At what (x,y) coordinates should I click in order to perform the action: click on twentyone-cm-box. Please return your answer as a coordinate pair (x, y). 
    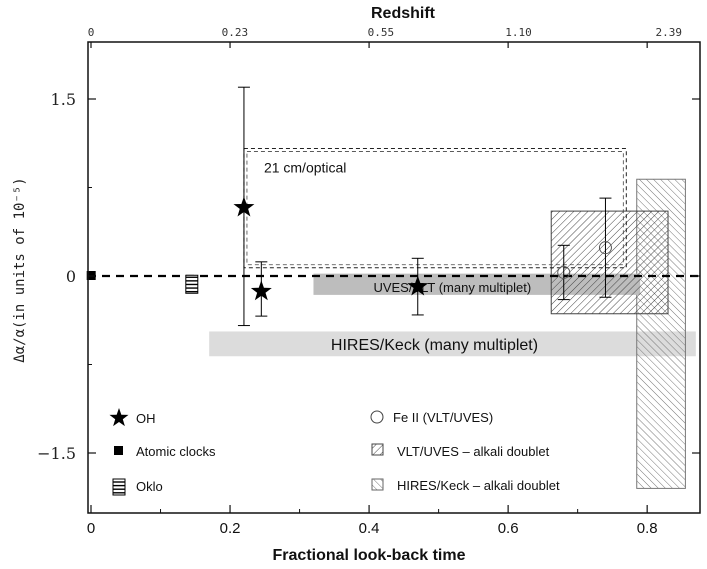
    Looking at the image, I should click on (435, 208).